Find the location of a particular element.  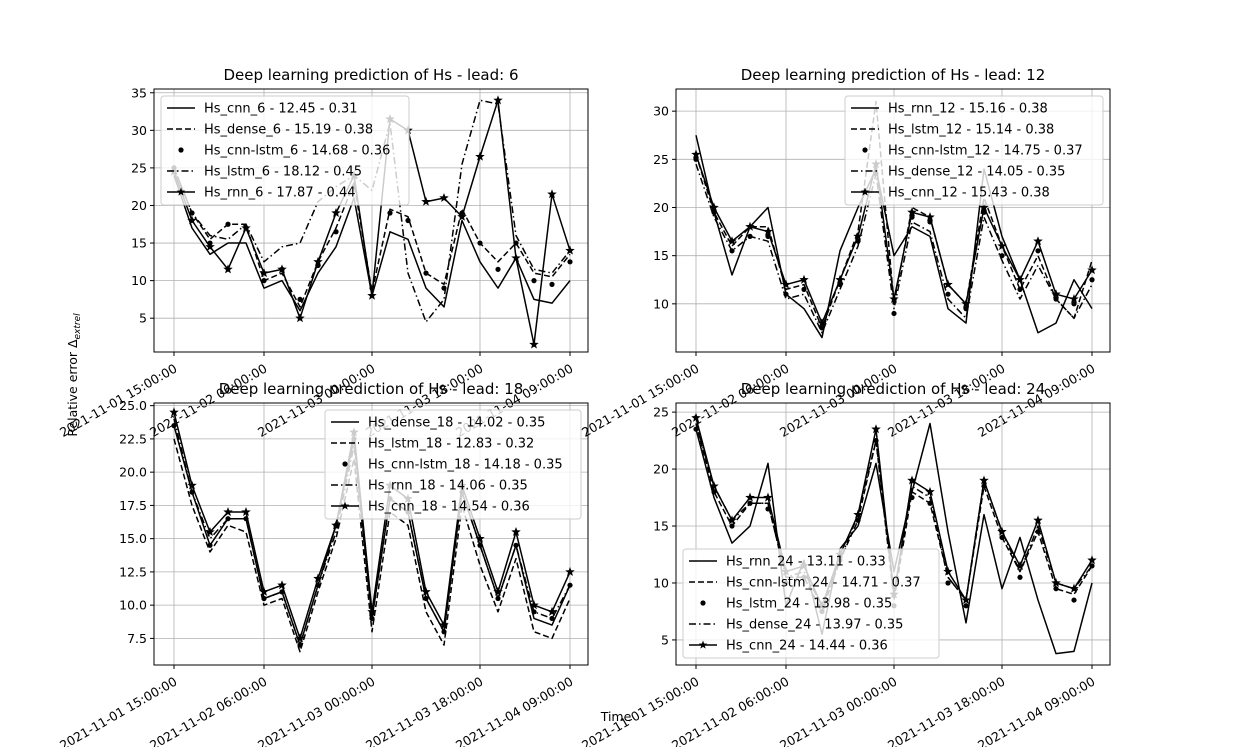

legend-label: Hs_lstm_18 - 12.83 - 0.32 is located at coordinates (451, 444).